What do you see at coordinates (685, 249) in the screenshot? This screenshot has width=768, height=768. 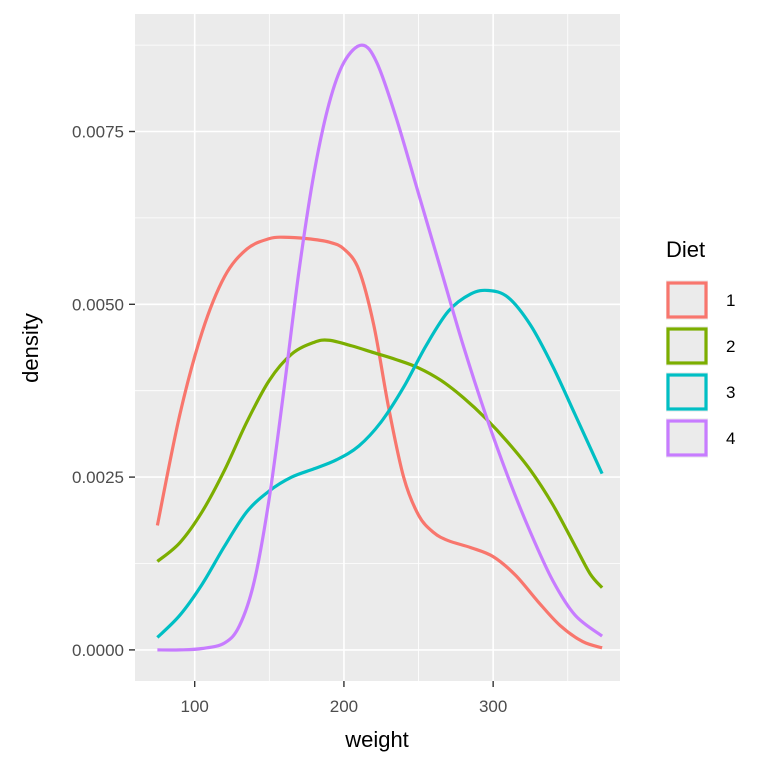 I see `legend-title: Diet` at bounding box center [685, 249].